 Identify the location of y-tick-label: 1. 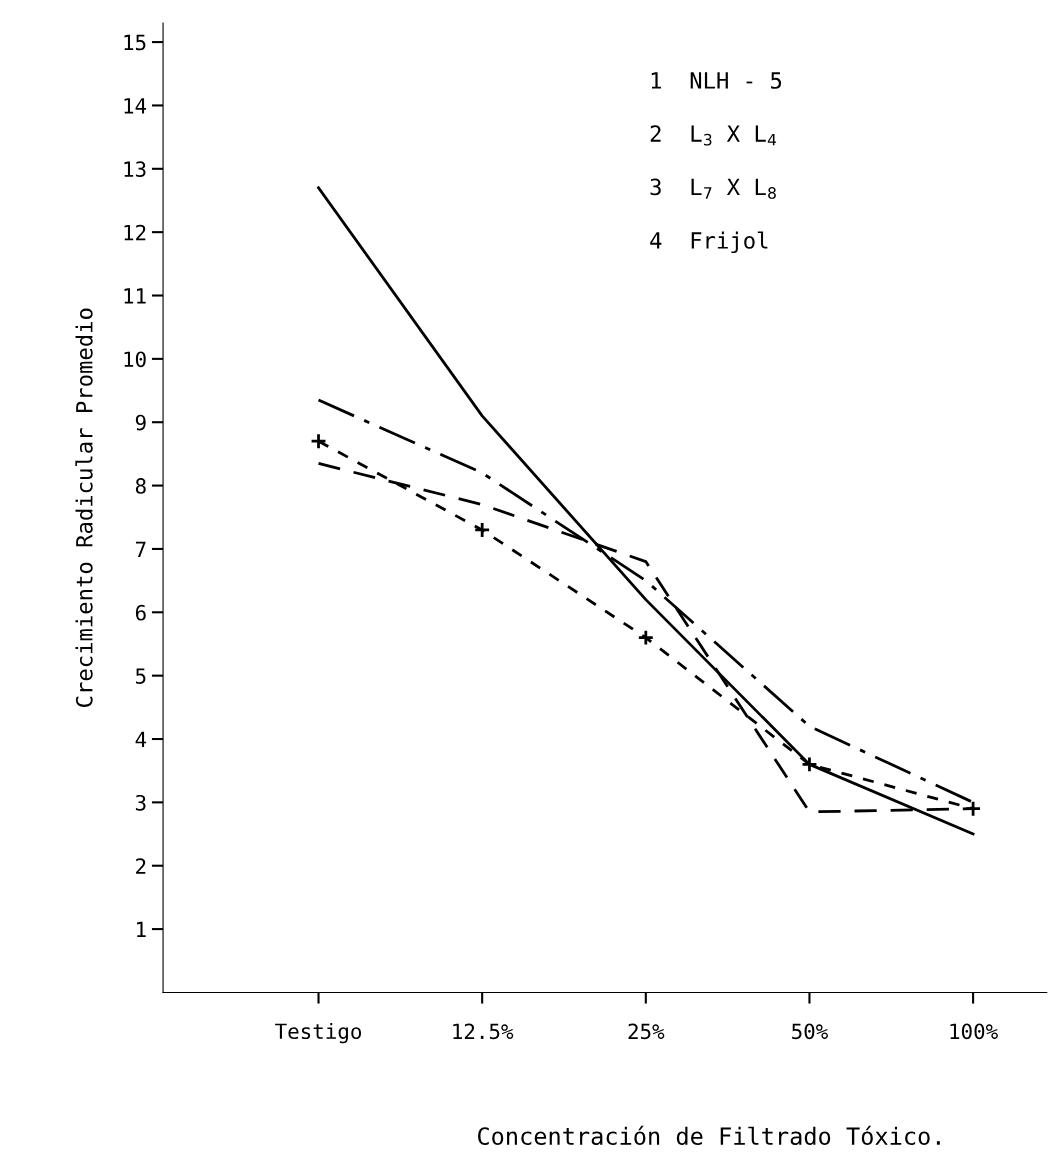
(141, 929).